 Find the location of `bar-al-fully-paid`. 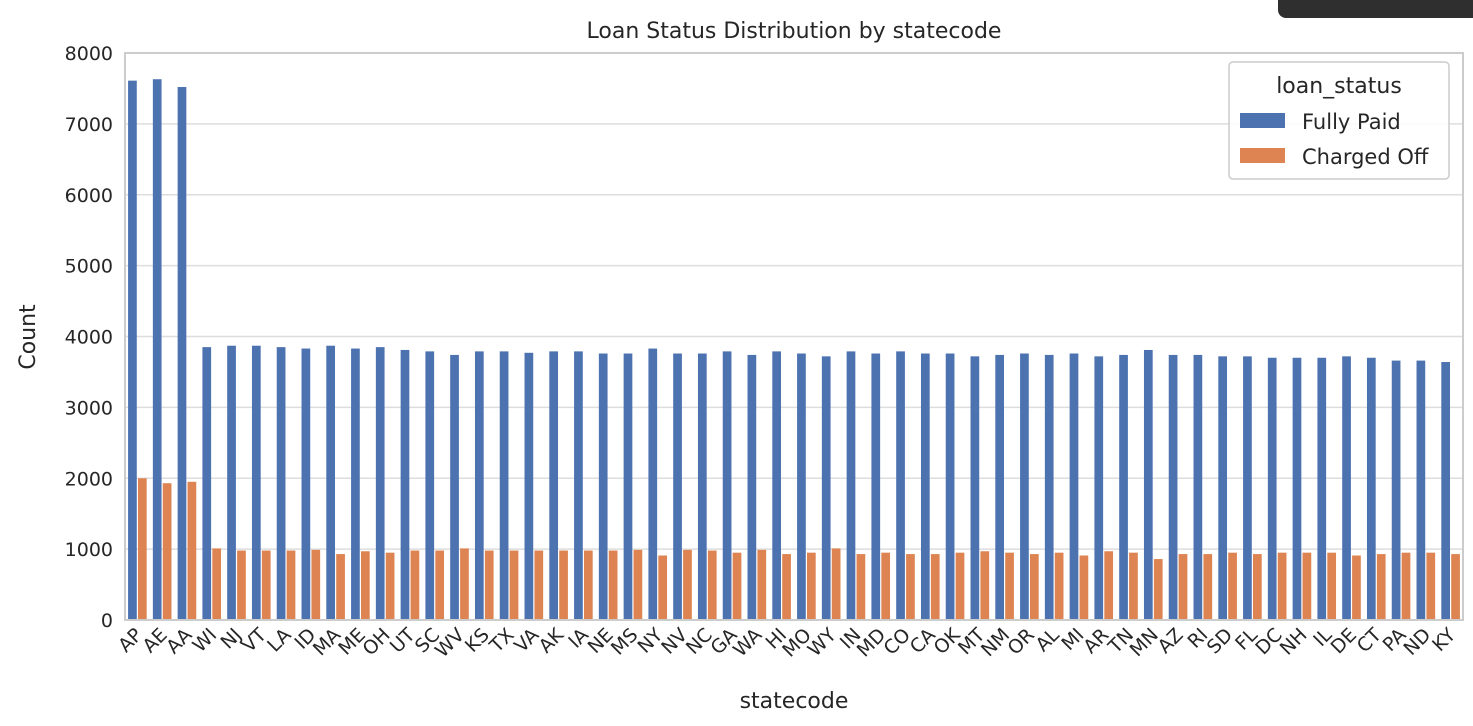

bar-al-fully-paid is located at coordinates (1049, 487).